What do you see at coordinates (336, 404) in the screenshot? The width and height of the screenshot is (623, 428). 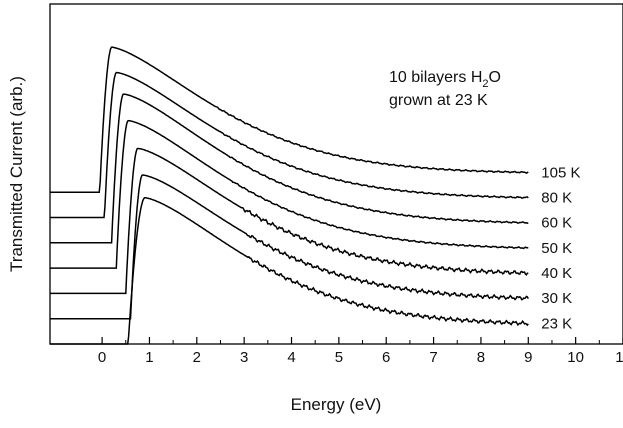 I see `x-axis-label: Energy (eV)` at bounding box center [336, 404].